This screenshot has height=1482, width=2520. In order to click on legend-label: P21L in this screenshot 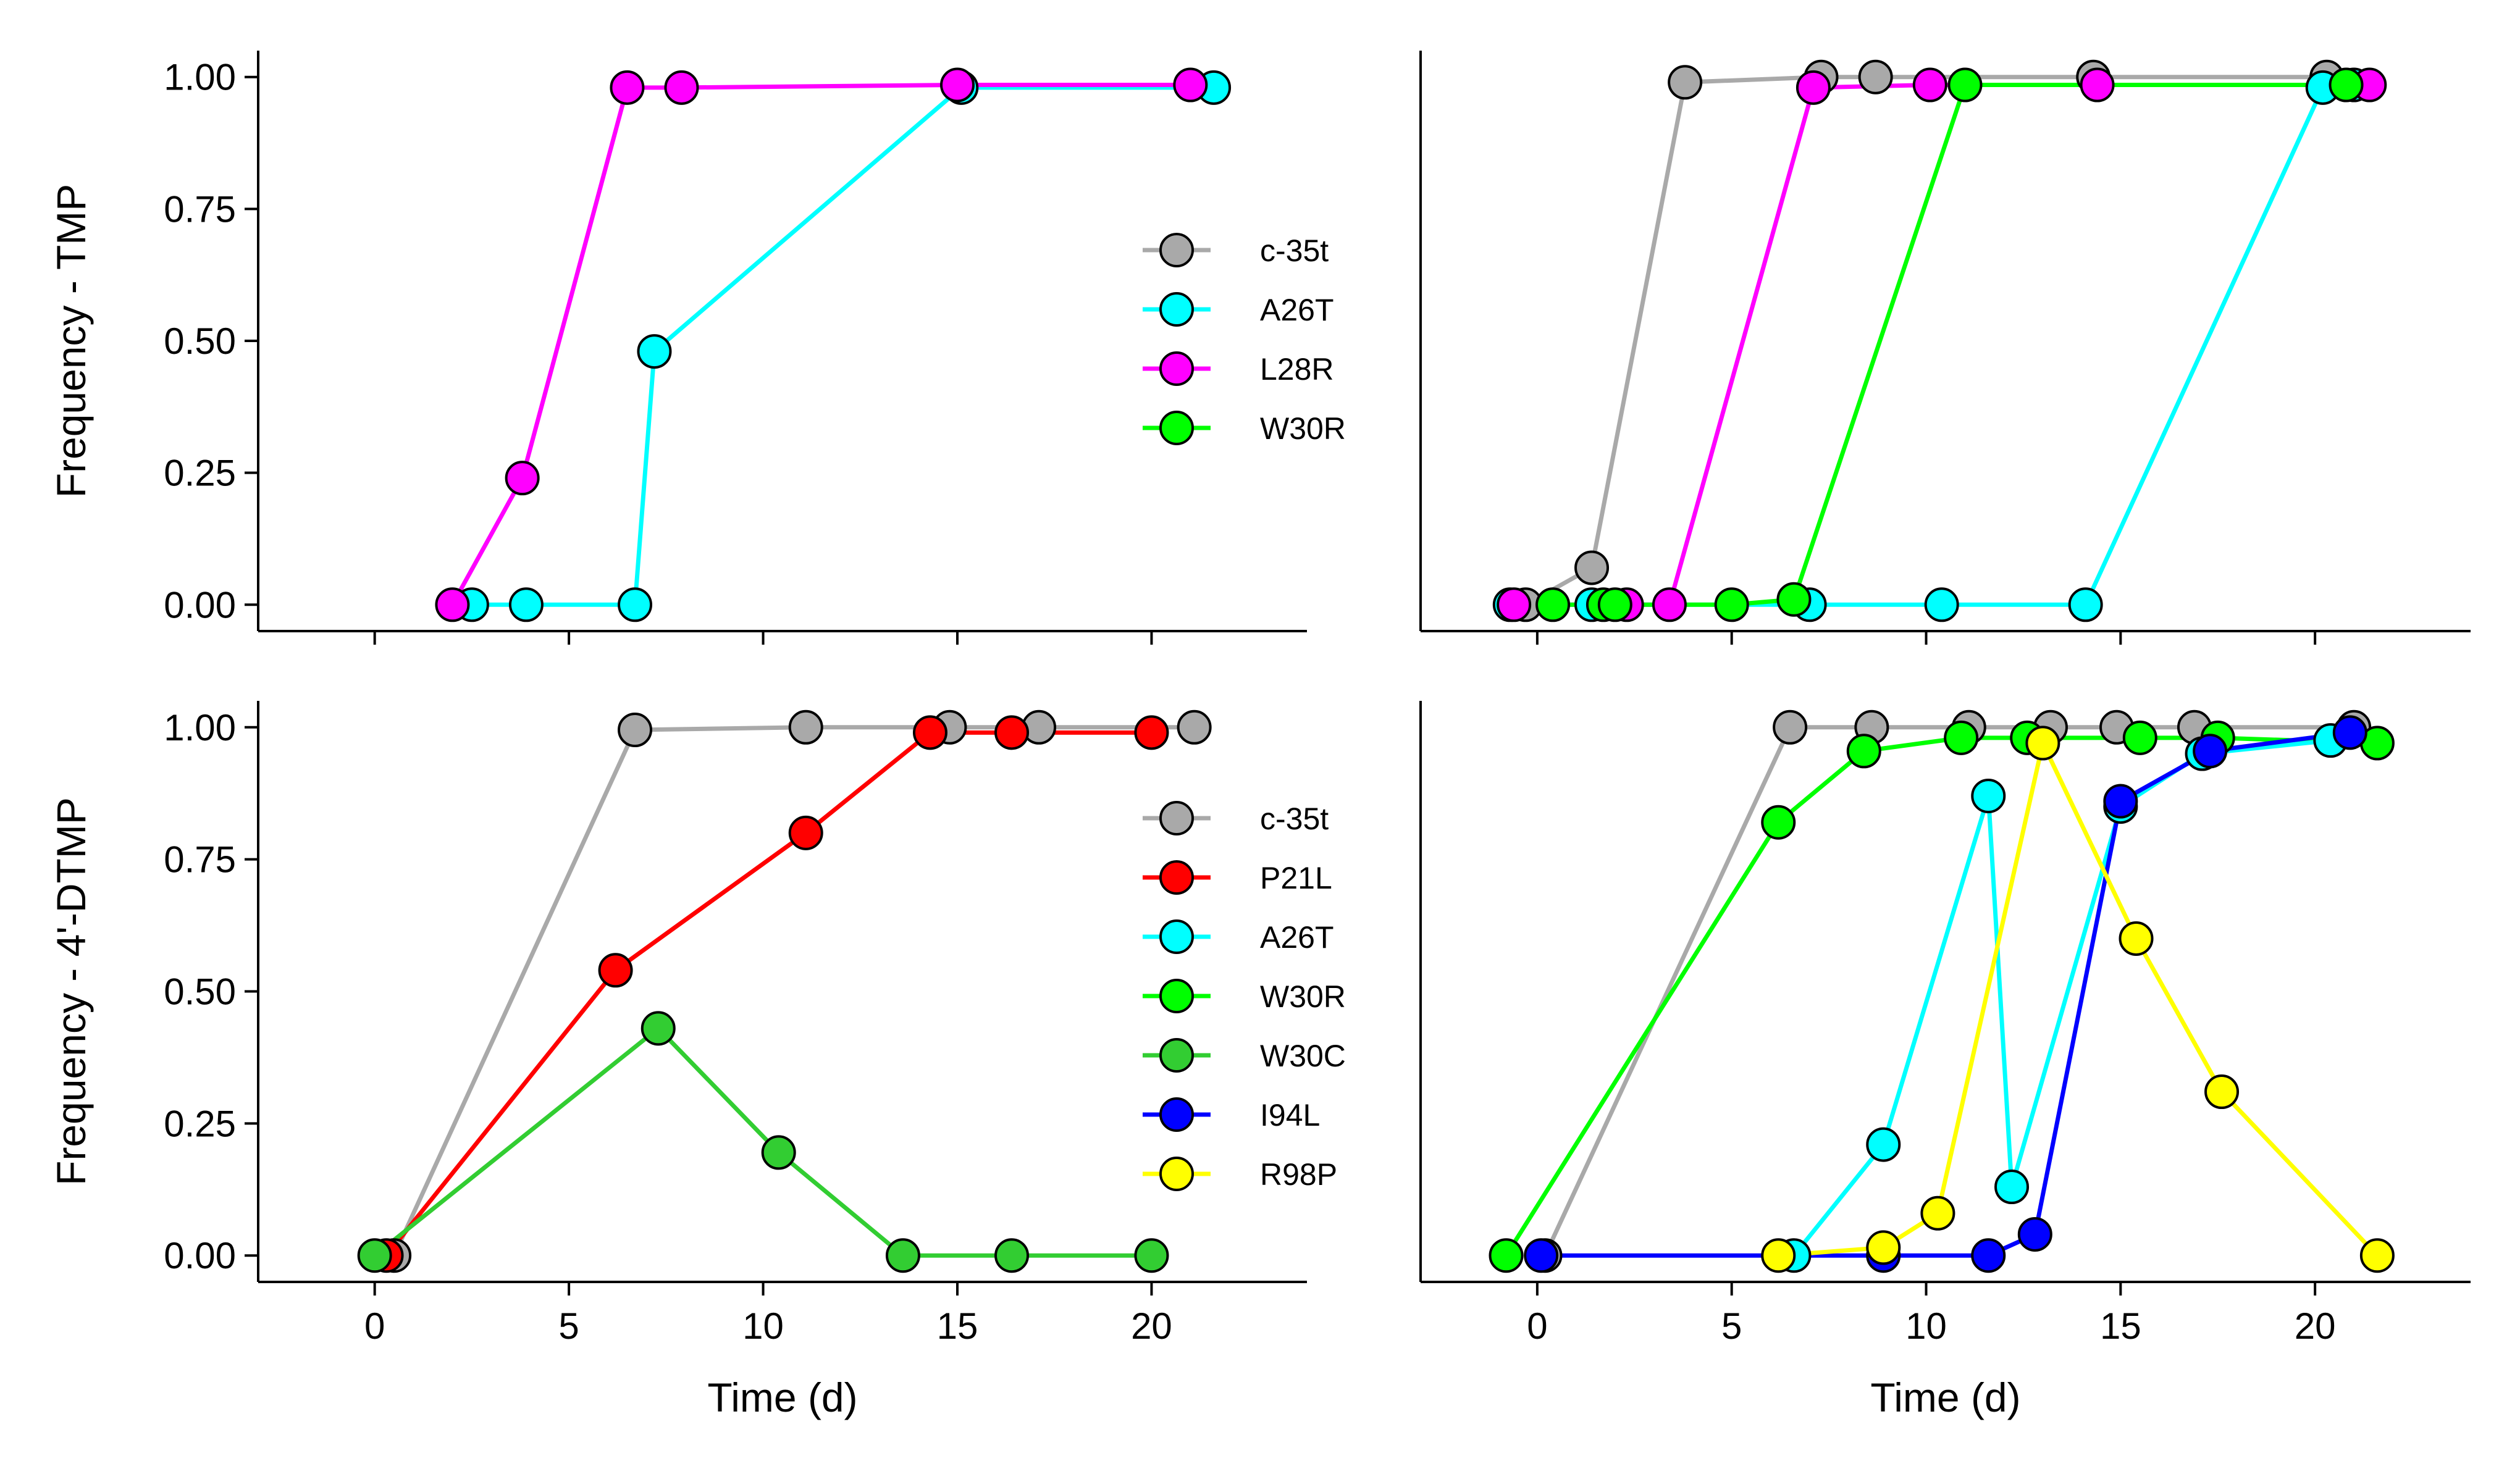, I will do `click(1296, 878)`.